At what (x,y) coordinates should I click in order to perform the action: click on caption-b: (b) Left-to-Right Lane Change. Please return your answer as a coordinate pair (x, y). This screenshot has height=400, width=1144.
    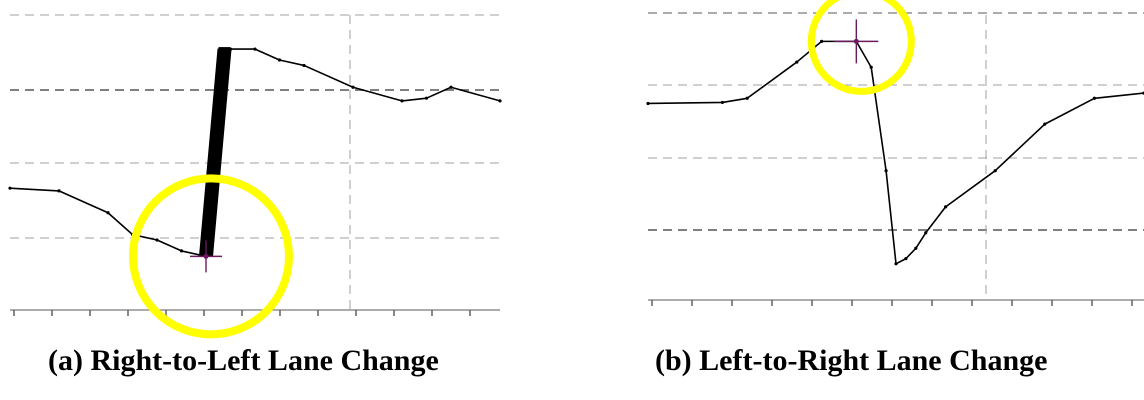
    Looking at the image, I should click on (851, 360).